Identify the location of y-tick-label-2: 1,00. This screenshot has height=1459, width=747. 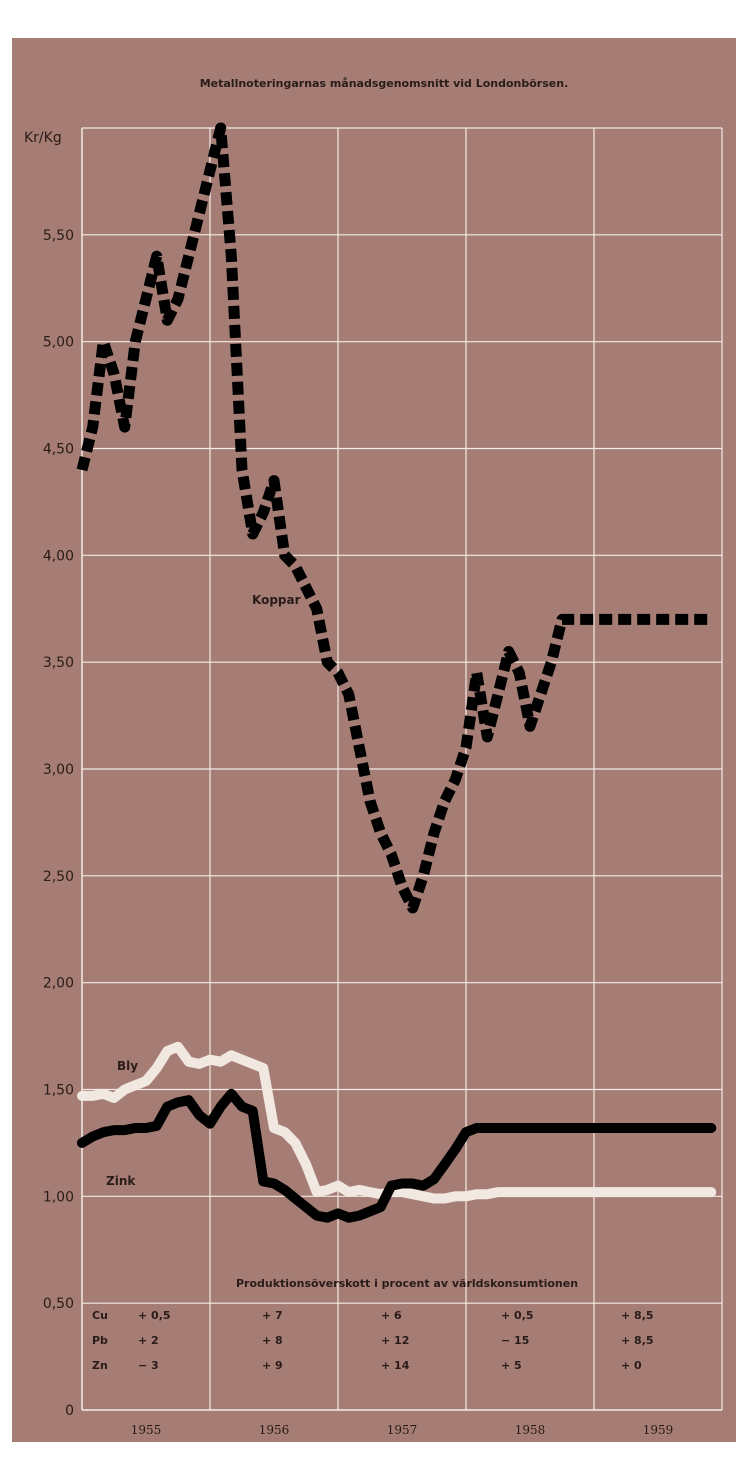
(58, 1197).